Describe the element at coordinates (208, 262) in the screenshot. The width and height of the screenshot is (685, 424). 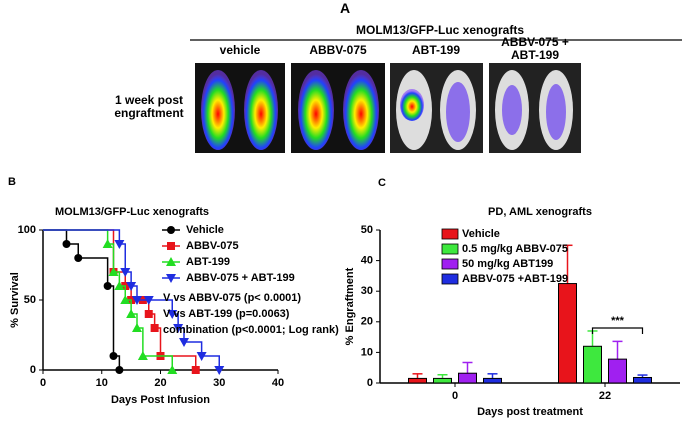
I see `legend-label: ABT-199` at that location.